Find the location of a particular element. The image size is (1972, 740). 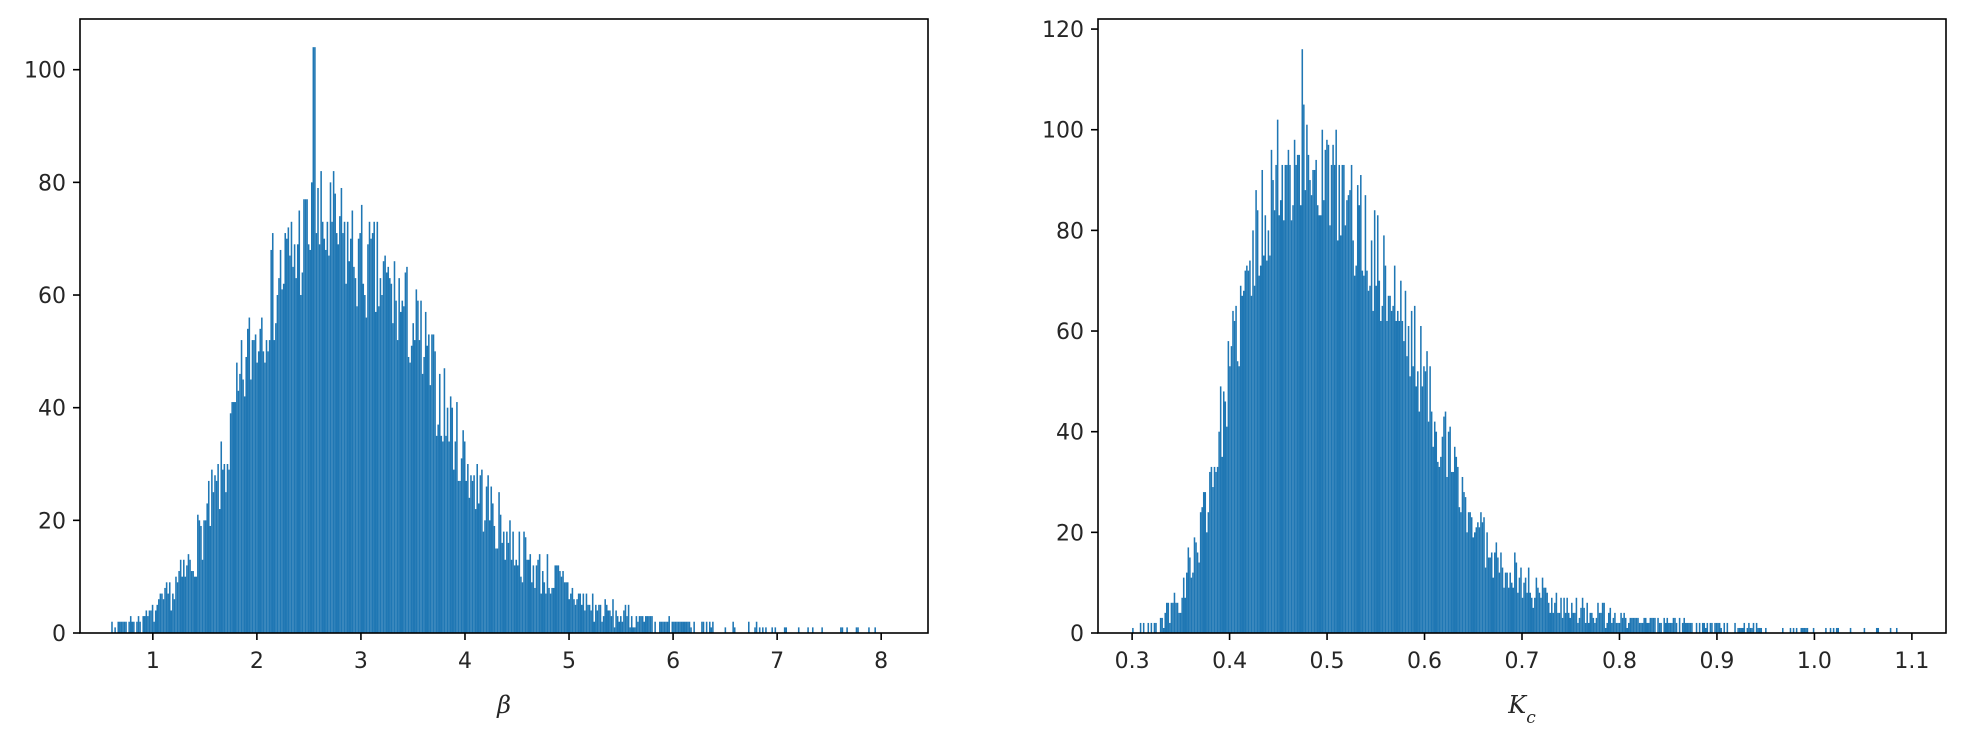

y-tick-label: 40 is located at coordinates (1070, 433).